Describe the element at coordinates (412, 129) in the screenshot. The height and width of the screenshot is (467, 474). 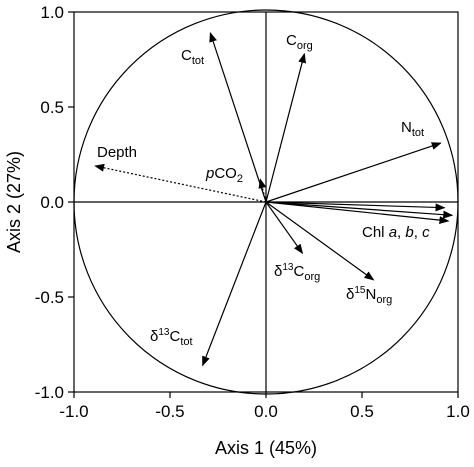
I see `label-ntot: Ntot` at that location.